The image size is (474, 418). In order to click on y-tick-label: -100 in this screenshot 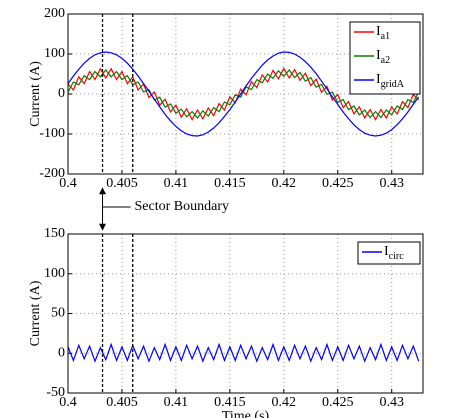, I will do `click(52, 133)`.